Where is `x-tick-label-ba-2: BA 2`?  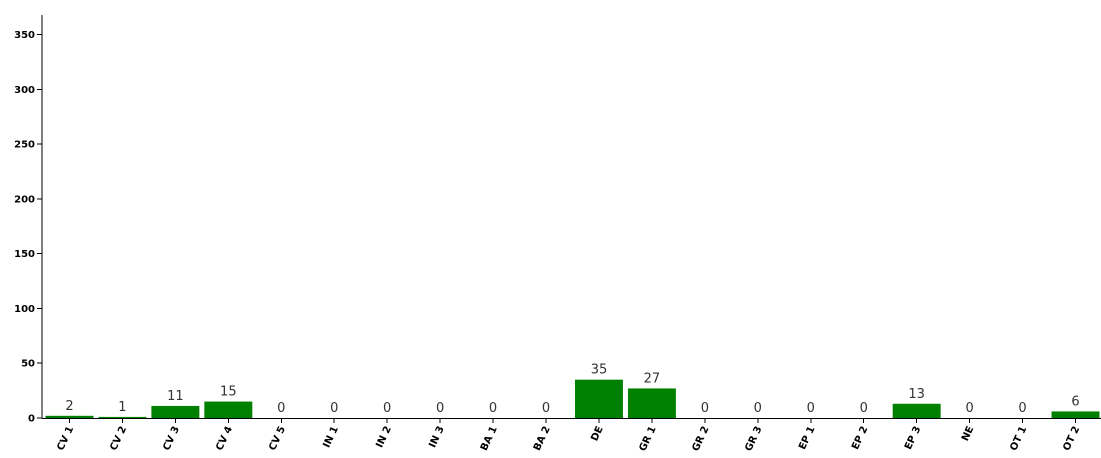 x-tick-label-ba-2: BA 2 is located at coordinates (542, 439).